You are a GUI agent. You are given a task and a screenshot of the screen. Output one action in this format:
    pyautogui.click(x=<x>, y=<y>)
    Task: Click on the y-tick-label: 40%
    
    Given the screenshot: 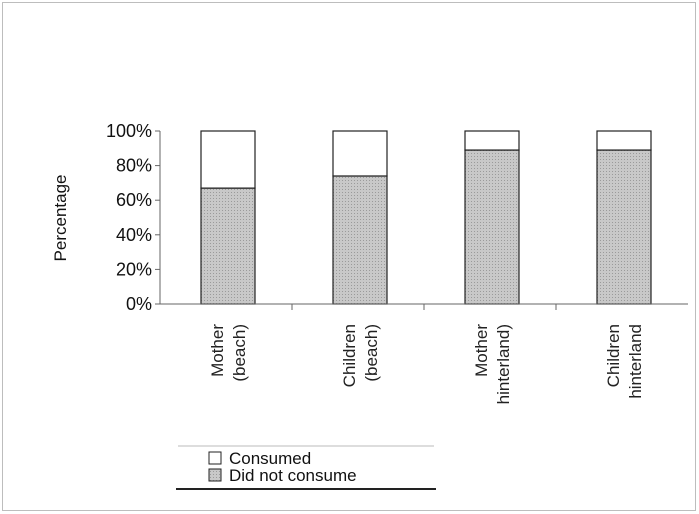 What is the action you would take?
    pyautogui.click(x=134, y=235)
    